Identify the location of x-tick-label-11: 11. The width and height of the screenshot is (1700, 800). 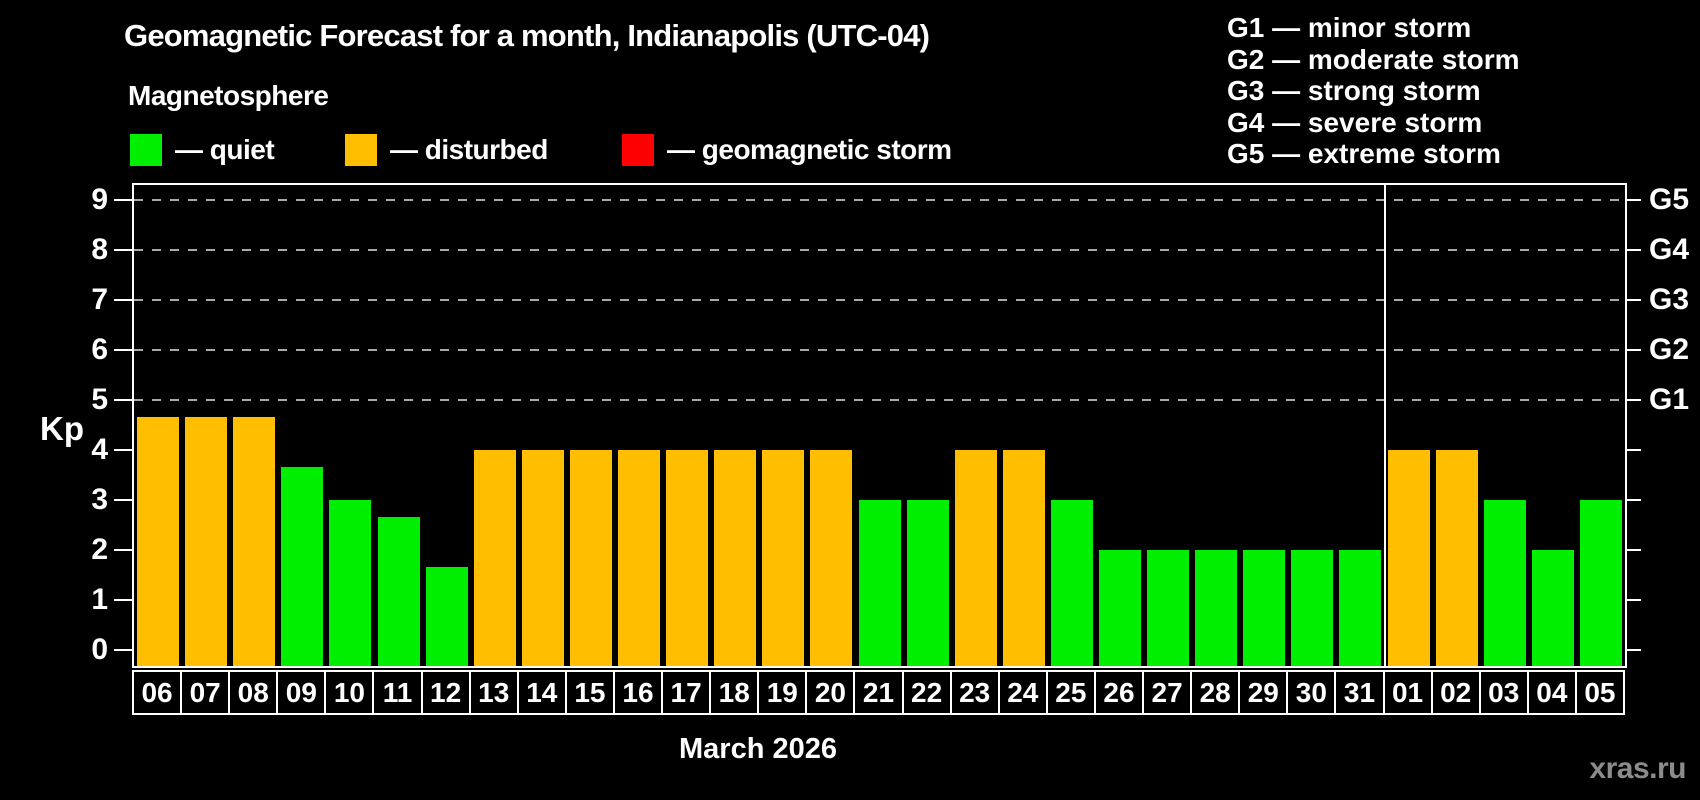
(397, 692).